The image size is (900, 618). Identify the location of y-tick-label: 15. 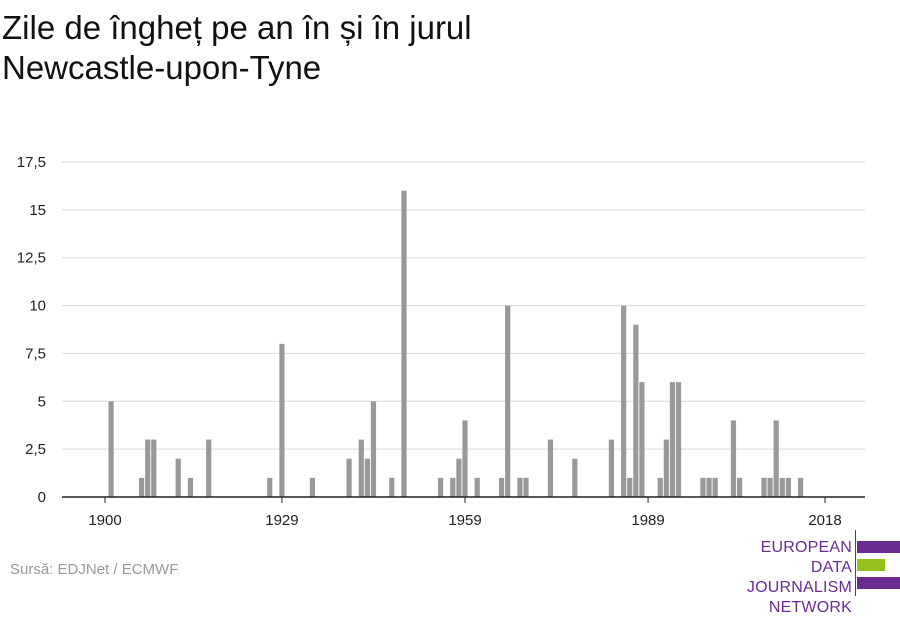
(37, 210).